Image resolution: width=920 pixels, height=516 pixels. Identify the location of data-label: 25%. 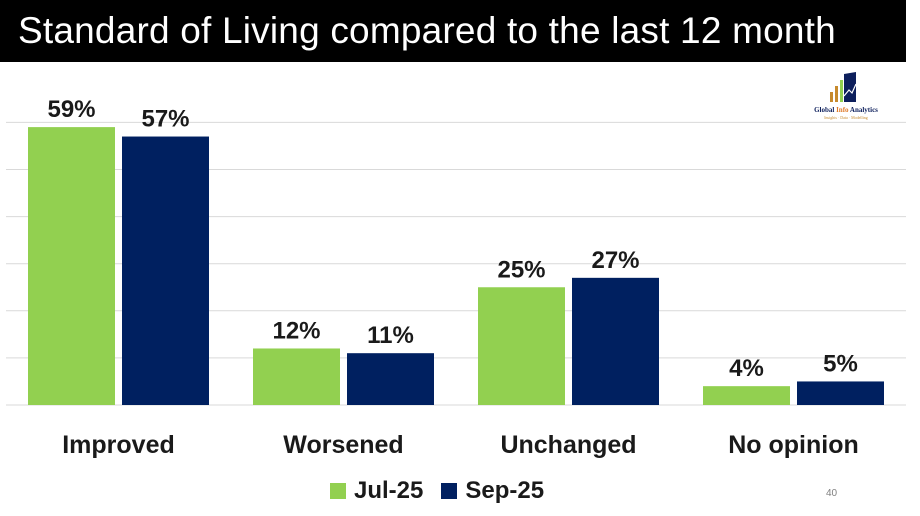
(521, 269).